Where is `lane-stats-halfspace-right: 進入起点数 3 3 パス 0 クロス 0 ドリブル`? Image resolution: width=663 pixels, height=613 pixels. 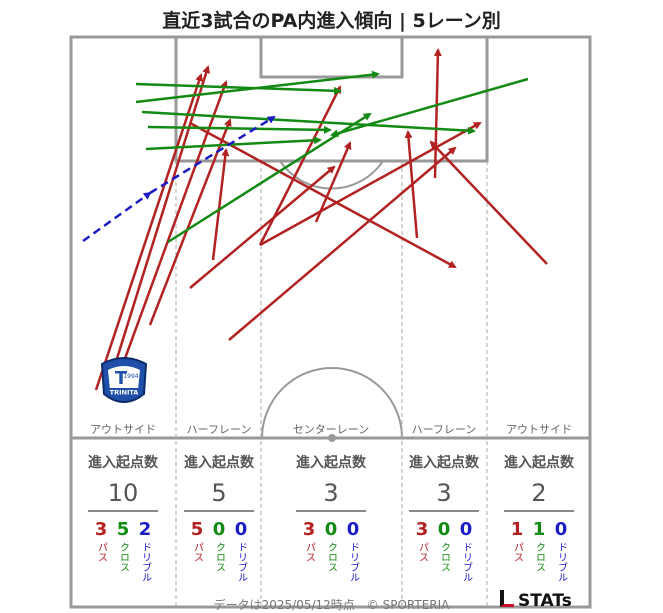
lane-stats-halfspace-right: 進入起点数 3 3 パス 0 クロス 0 ドリブル is located at coordinates (444, 517).